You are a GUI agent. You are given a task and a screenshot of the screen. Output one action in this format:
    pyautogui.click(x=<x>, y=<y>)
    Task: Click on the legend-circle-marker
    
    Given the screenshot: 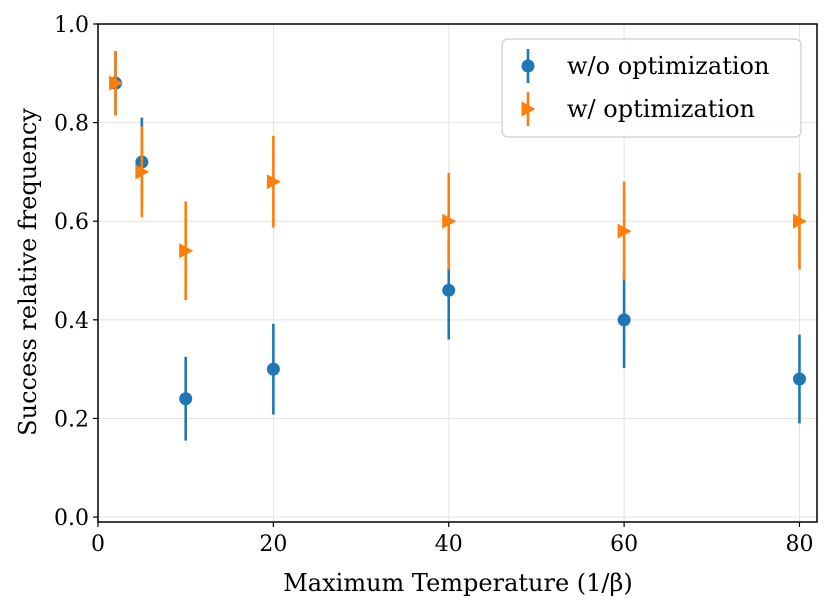 What is the action you would take?
    pyautogui.click(x=528, y=66)
    